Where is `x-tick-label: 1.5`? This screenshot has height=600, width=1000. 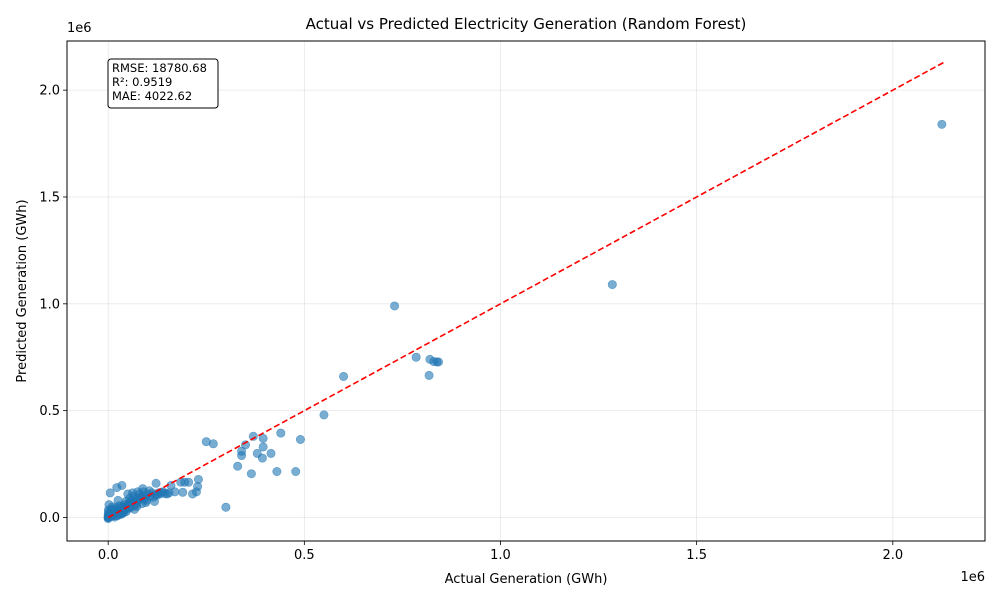
x-tick-label: 1.5 is located at coordinates (696, 555).